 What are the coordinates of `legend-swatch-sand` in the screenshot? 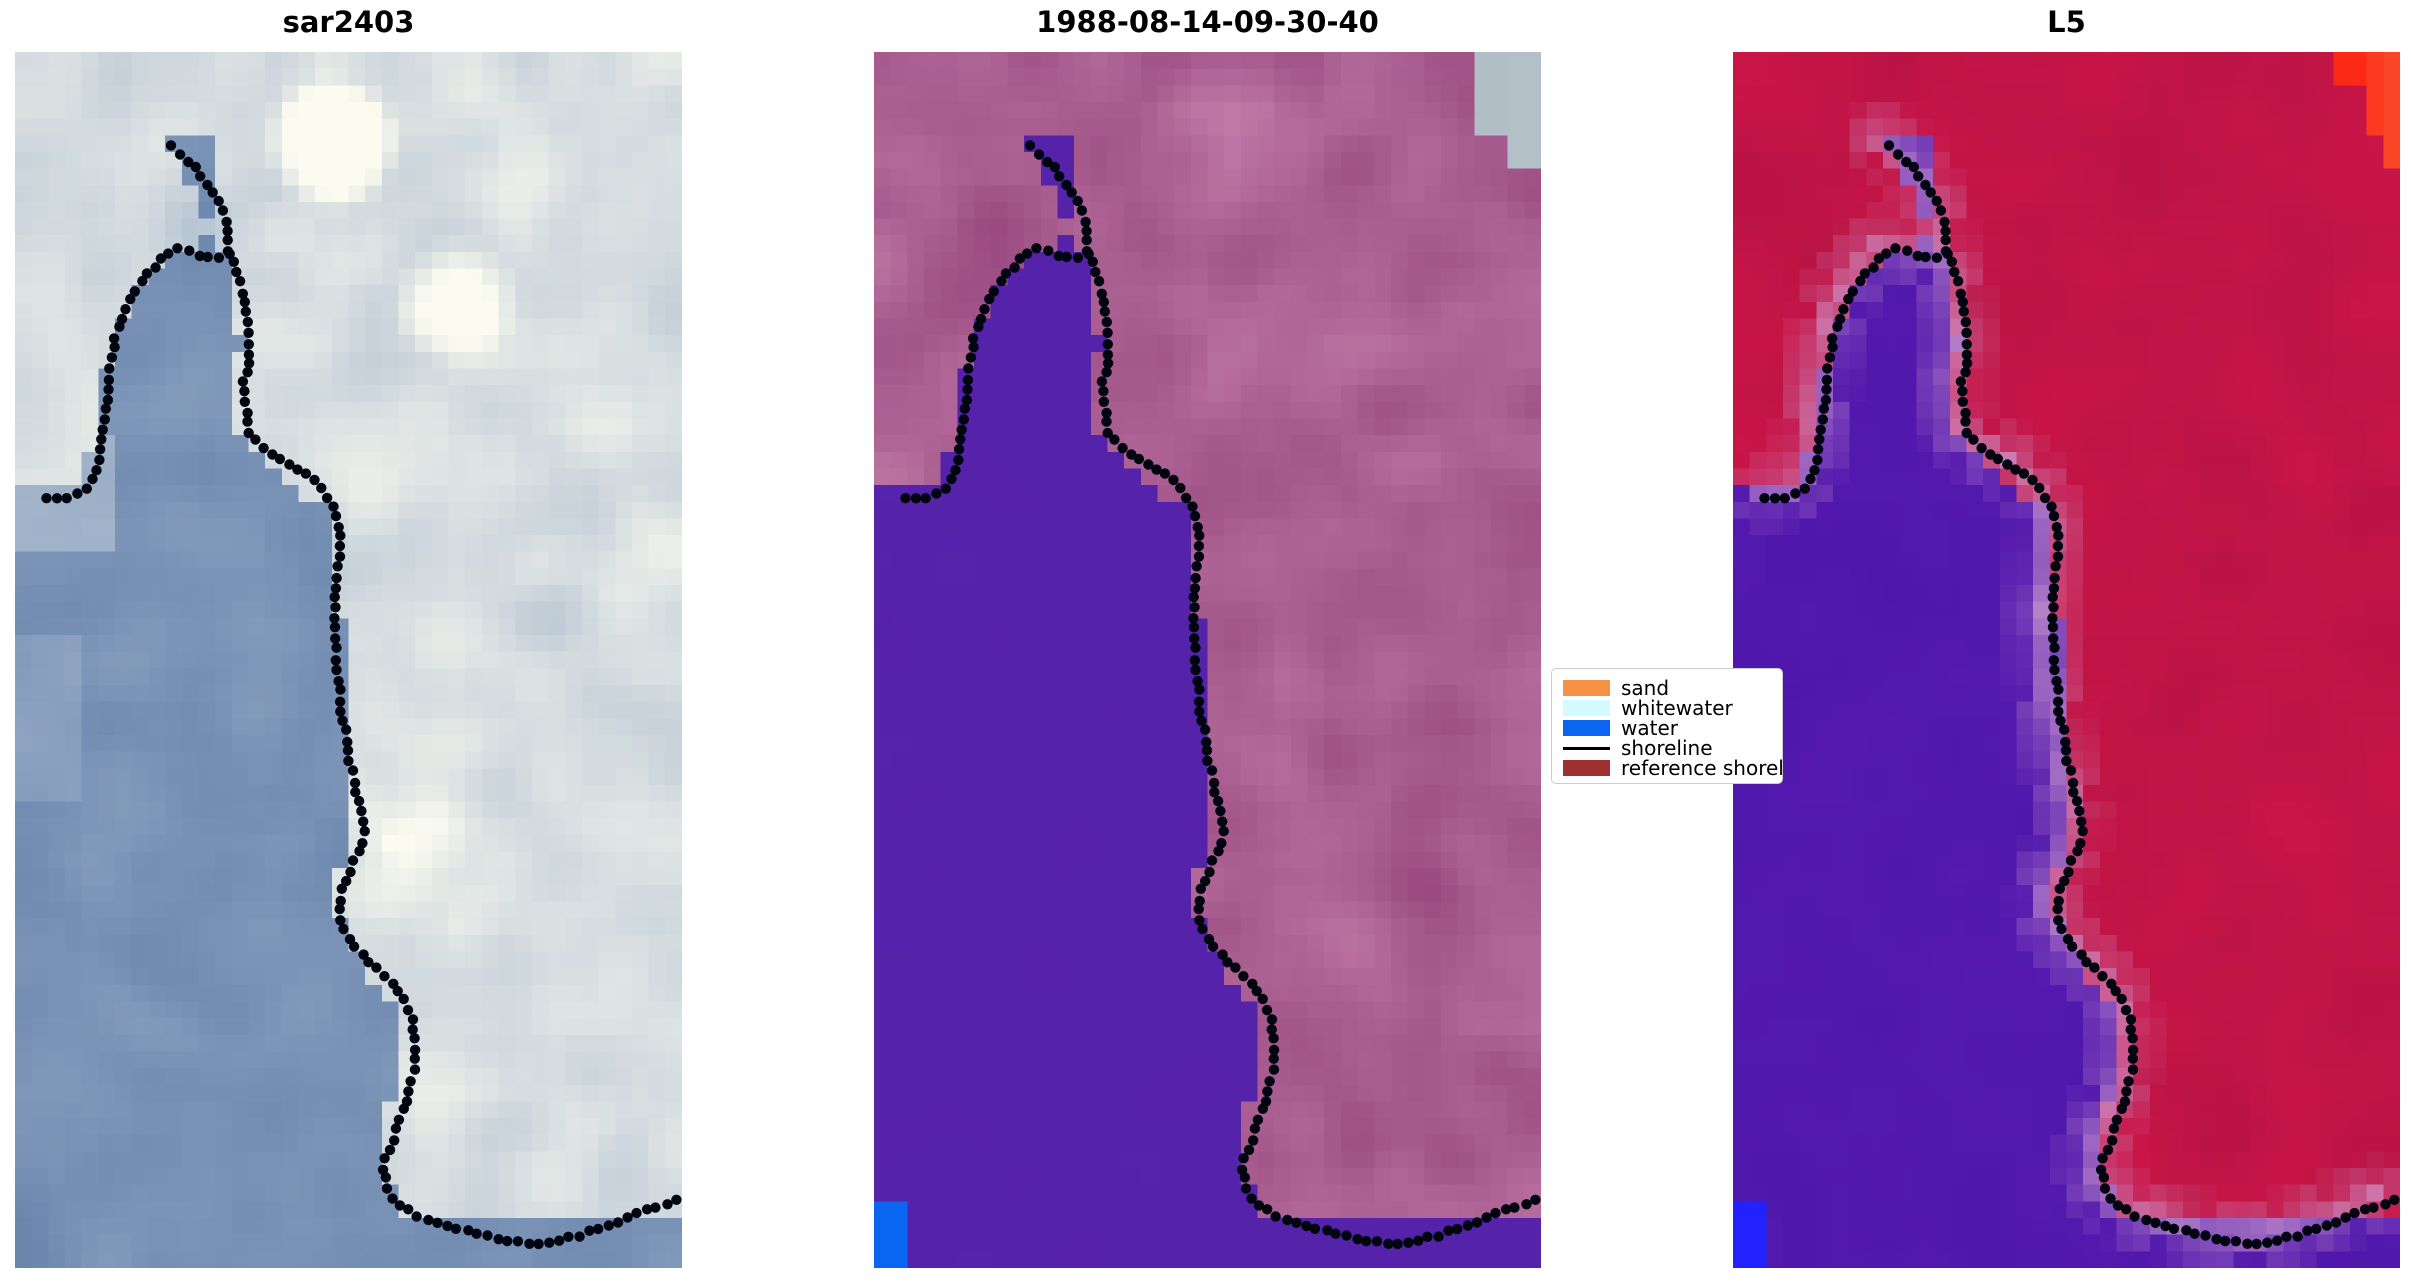 It's located at (1586, 688).